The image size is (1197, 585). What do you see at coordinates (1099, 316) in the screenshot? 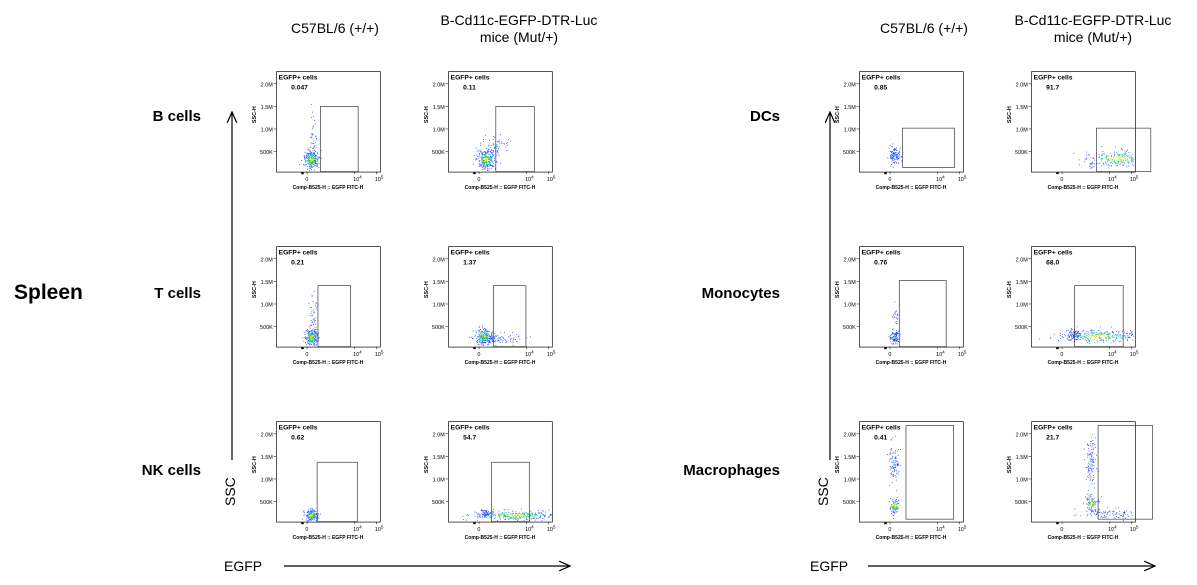
I see `egfp-gate` at bounding box center [1099, 316].